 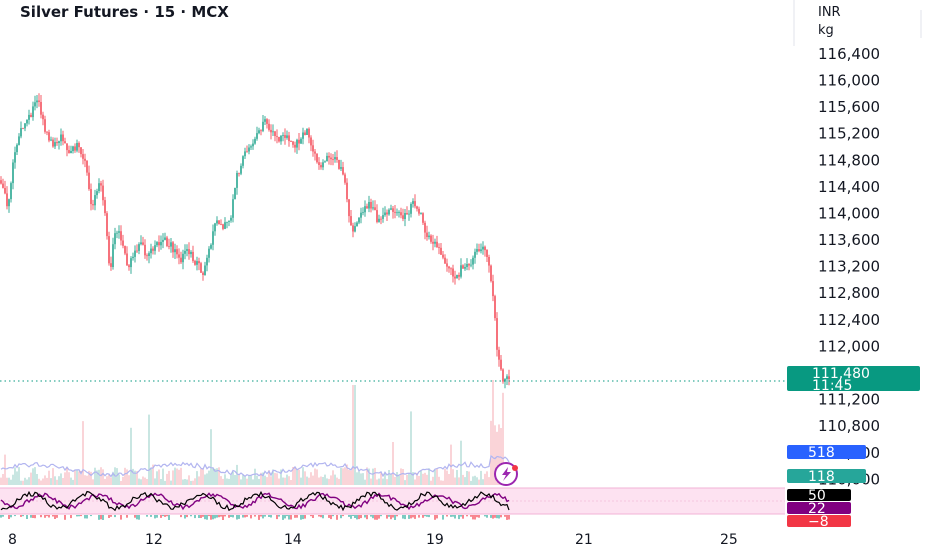 I want to click on volume-ma-value: 118, so click(x=821, y=477).